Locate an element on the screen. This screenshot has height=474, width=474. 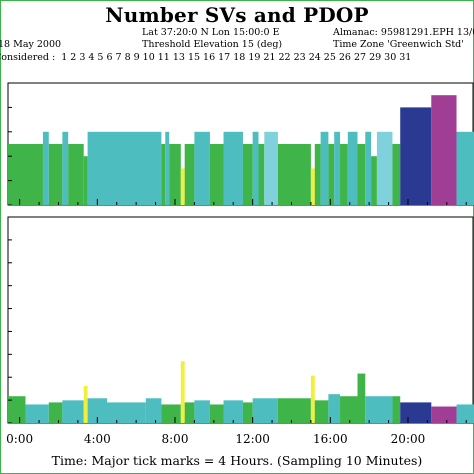
satellites-label: Considered : is located at coordinates (28, 57).